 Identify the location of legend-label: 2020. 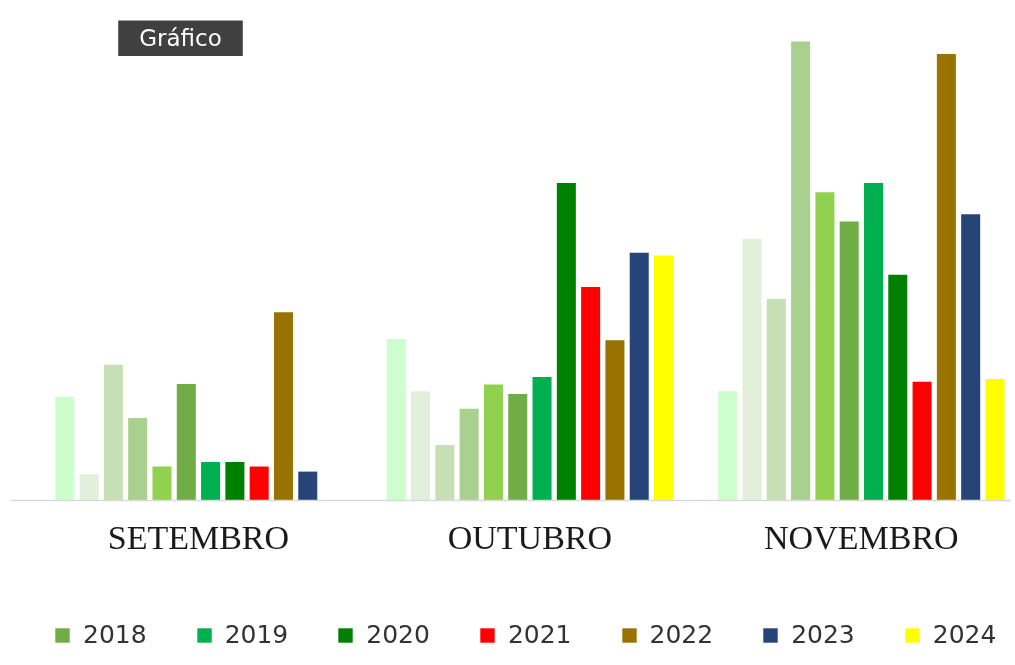
(398, 634).